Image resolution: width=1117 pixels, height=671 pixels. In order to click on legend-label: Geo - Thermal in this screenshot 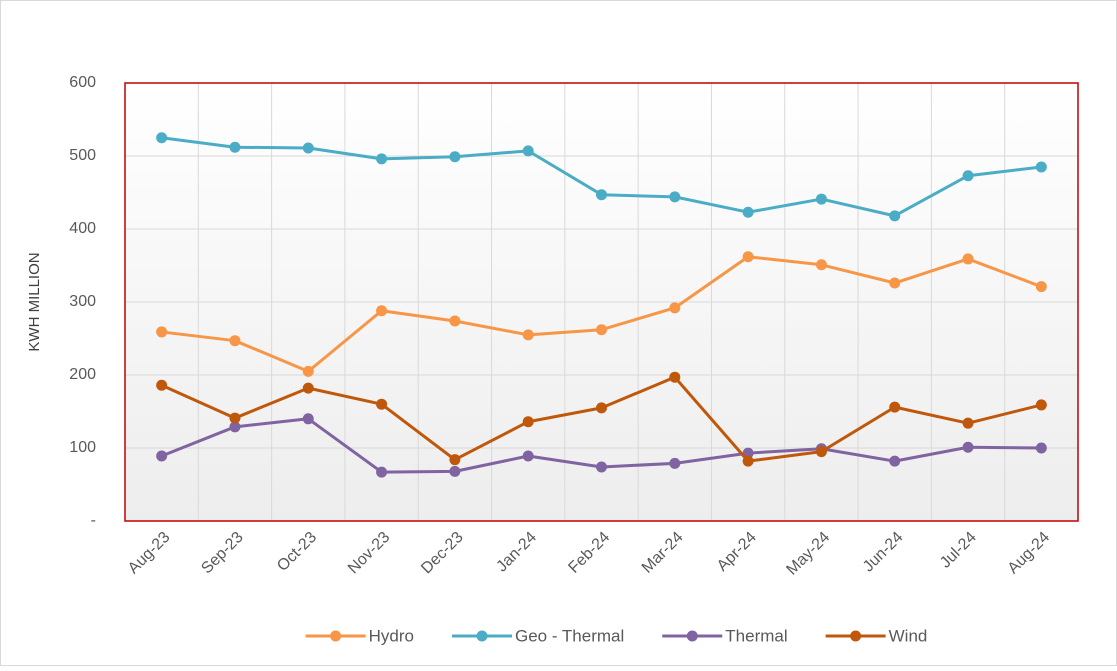, I will do `click(569, 635)`.